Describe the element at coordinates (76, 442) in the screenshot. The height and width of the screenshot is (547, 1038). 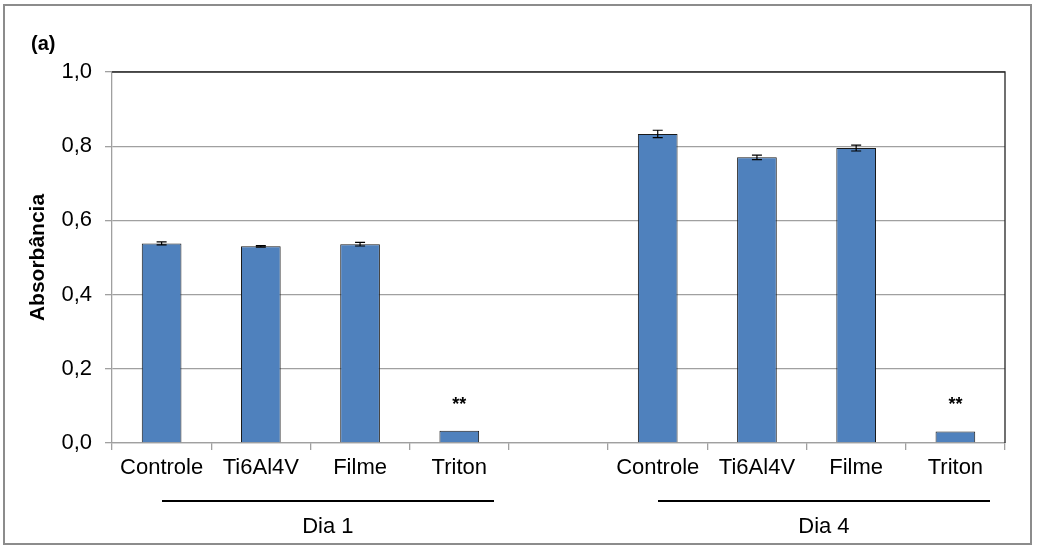
I see `y-tick-label: 0,0` at that location.